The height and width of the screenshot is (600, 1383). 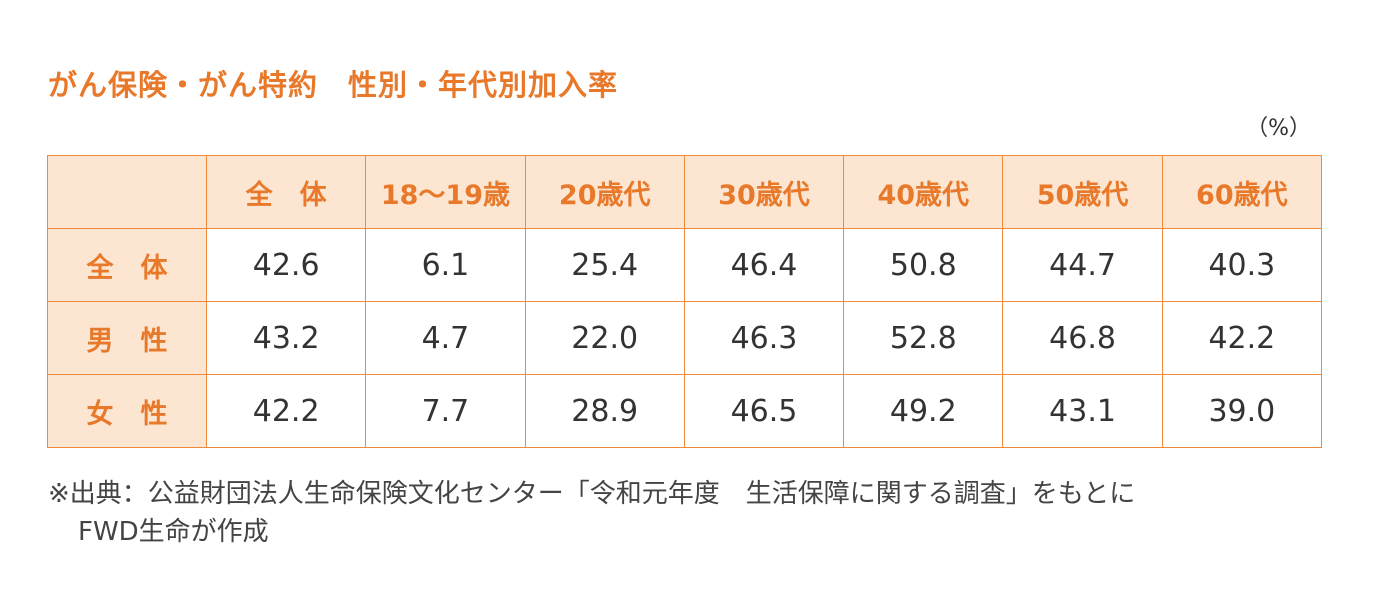 I want to click on column-header: 50歳代, so click(x=1082, y=192).